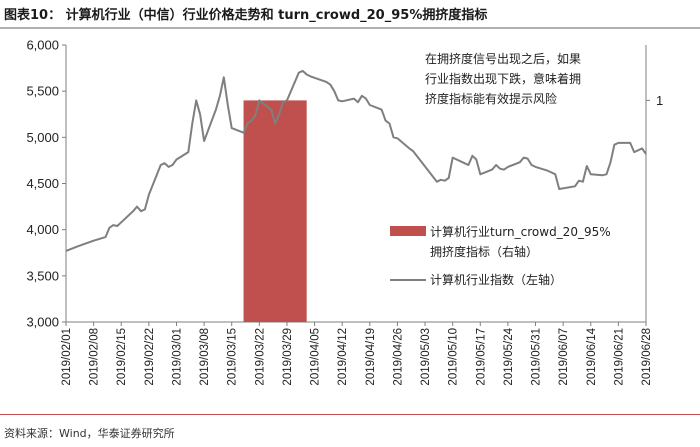 The image size is (700, 447). What do you see at coordinates (564, 357) in the screenshot?
I see `x-tick-label: 2019/06/07` at bounding box center [564, 357].